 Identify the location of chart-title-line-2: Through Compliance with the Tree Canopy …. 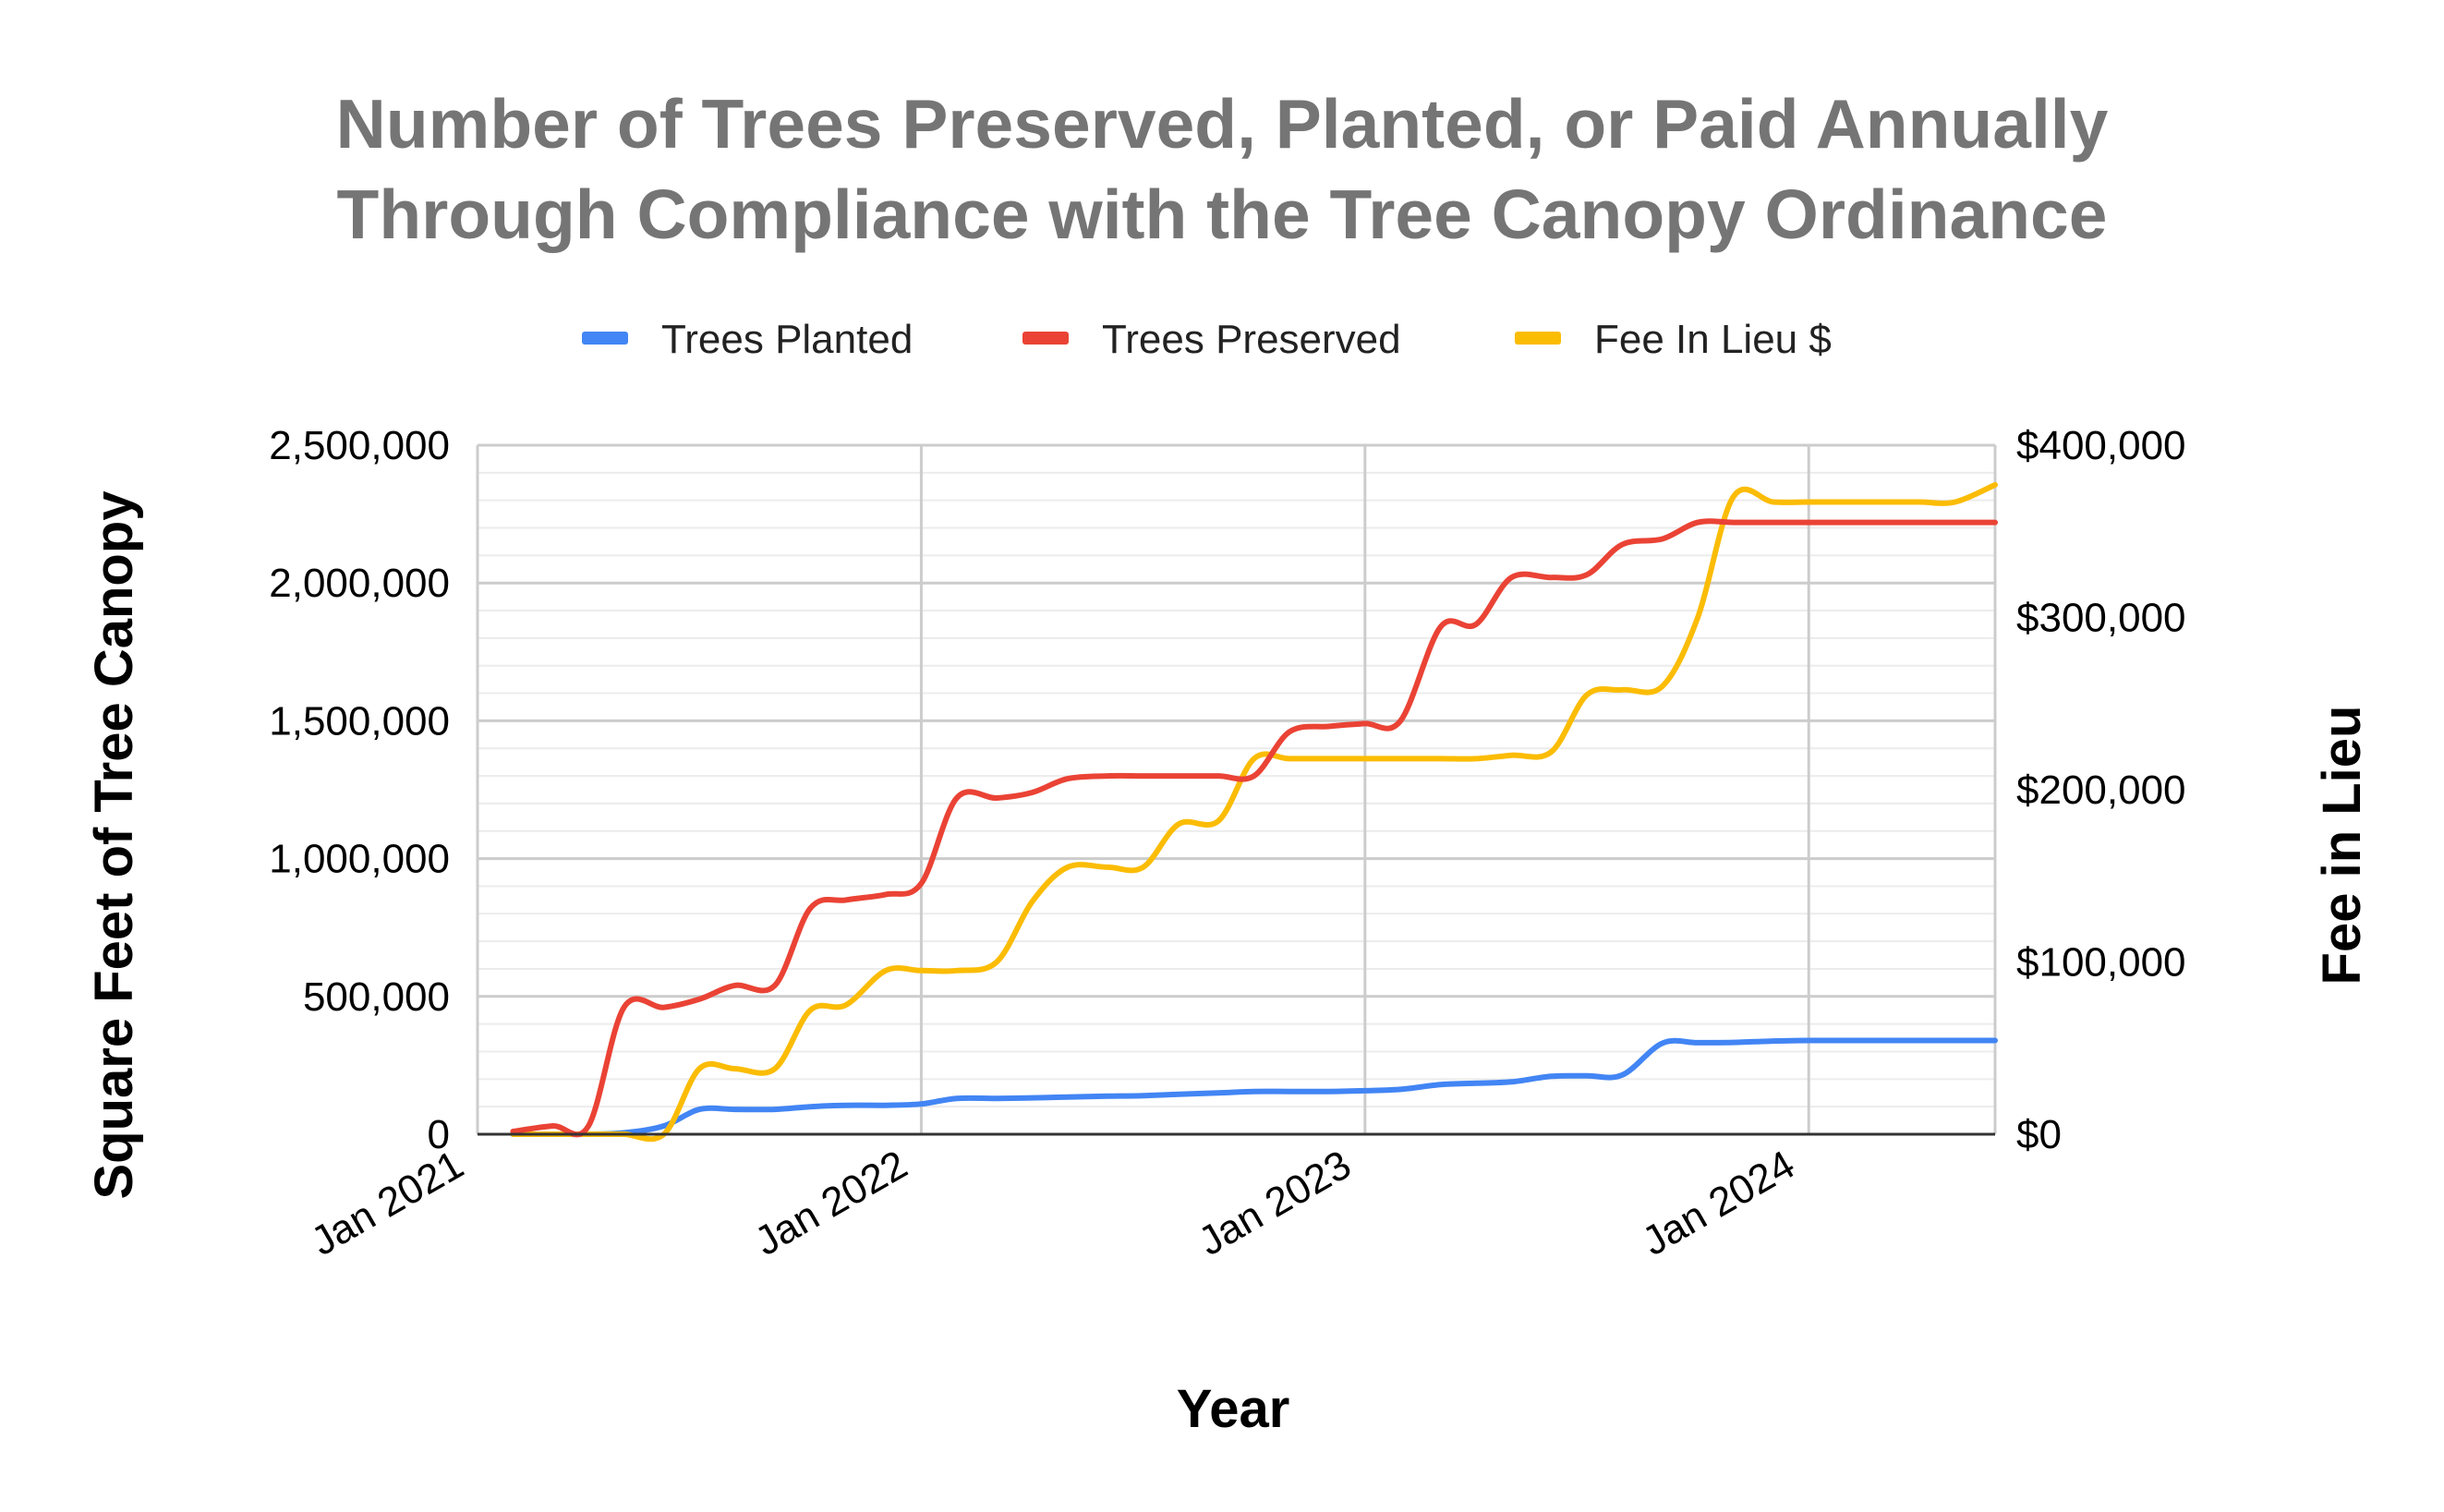
(1222, 214).